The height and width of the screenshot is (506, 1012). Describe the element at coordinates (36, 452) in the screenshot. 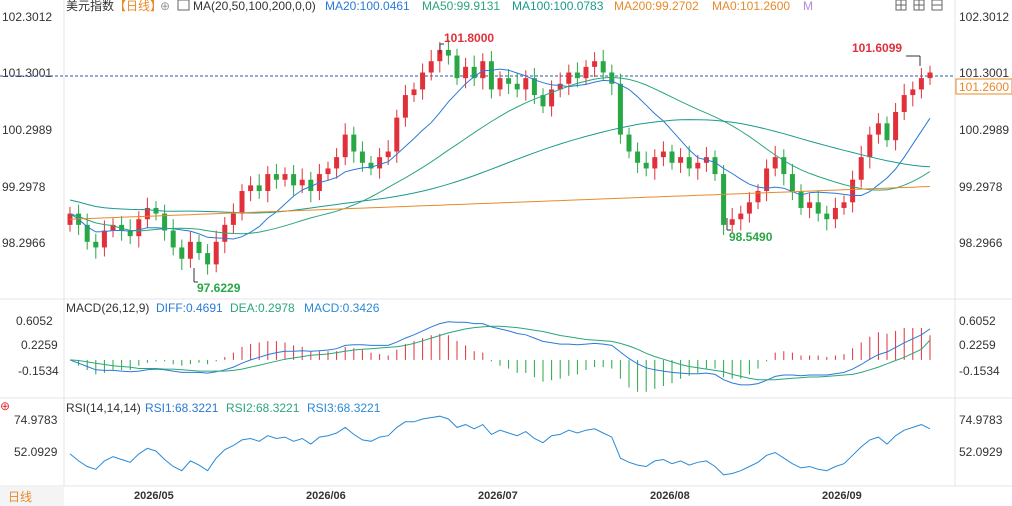

I see `rsi-tick-label: 52.0929` at that location.